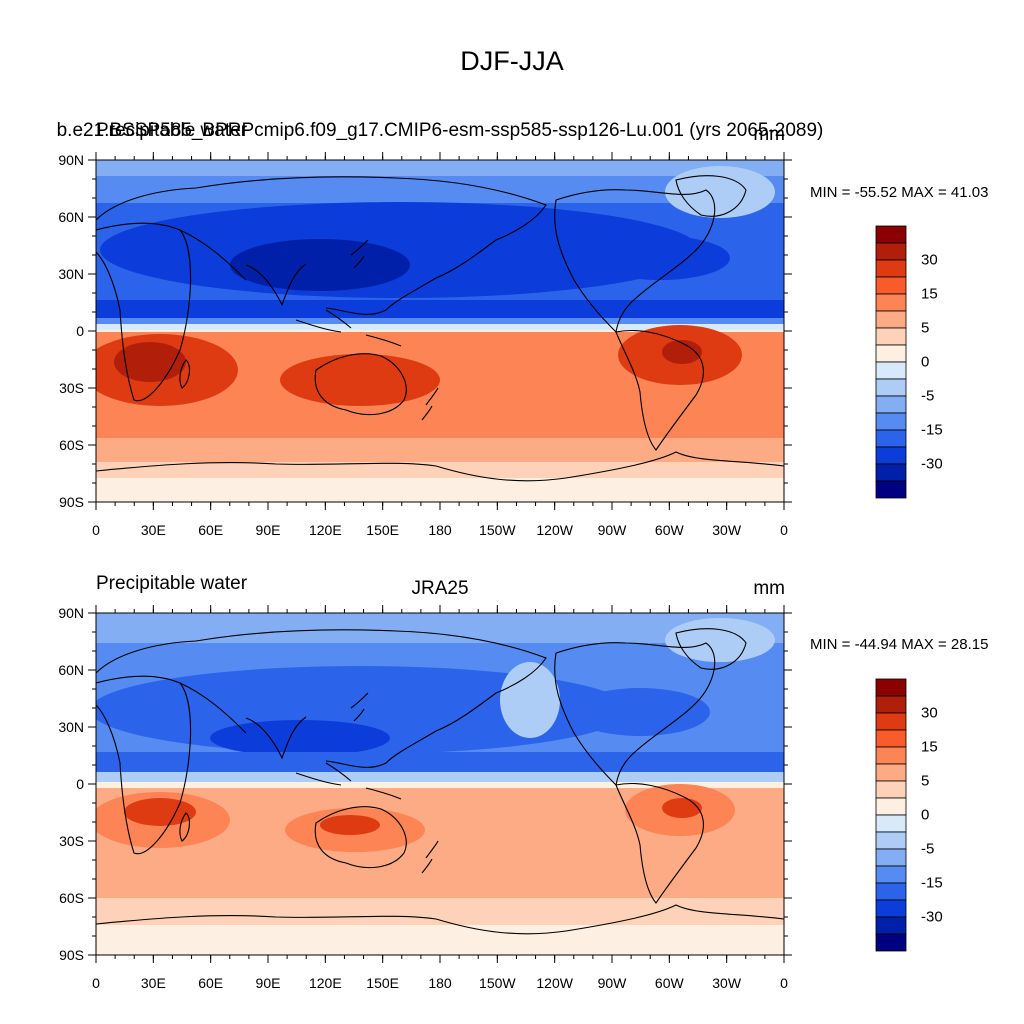 The width and height of the screenshot is (1024, 1024). Describe the element at coordinates (440, 588) in the screenshot. I see `panel2-dataset-label: JRA25` at that location.